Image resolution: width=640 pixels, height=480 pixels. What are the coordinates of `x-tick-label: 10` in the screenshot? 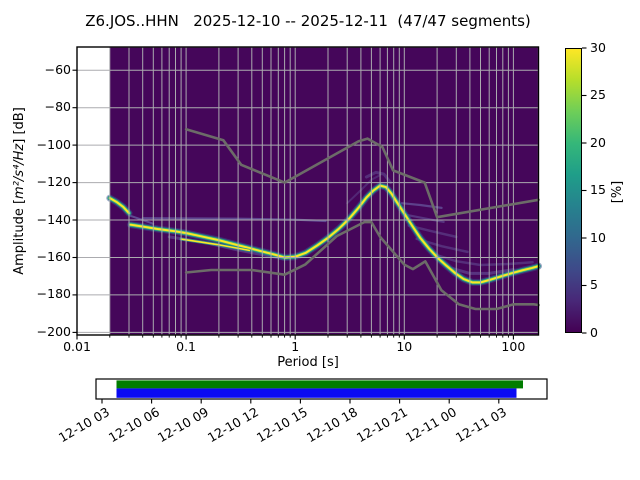 It's located at (404, 346).